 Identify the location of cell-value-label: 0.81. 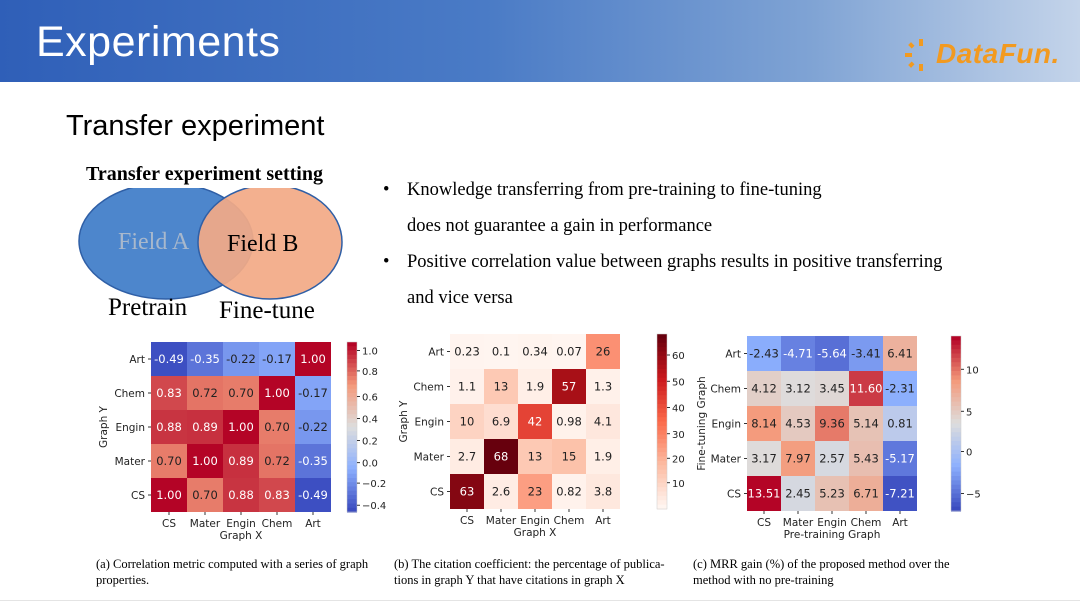
(900, 424).